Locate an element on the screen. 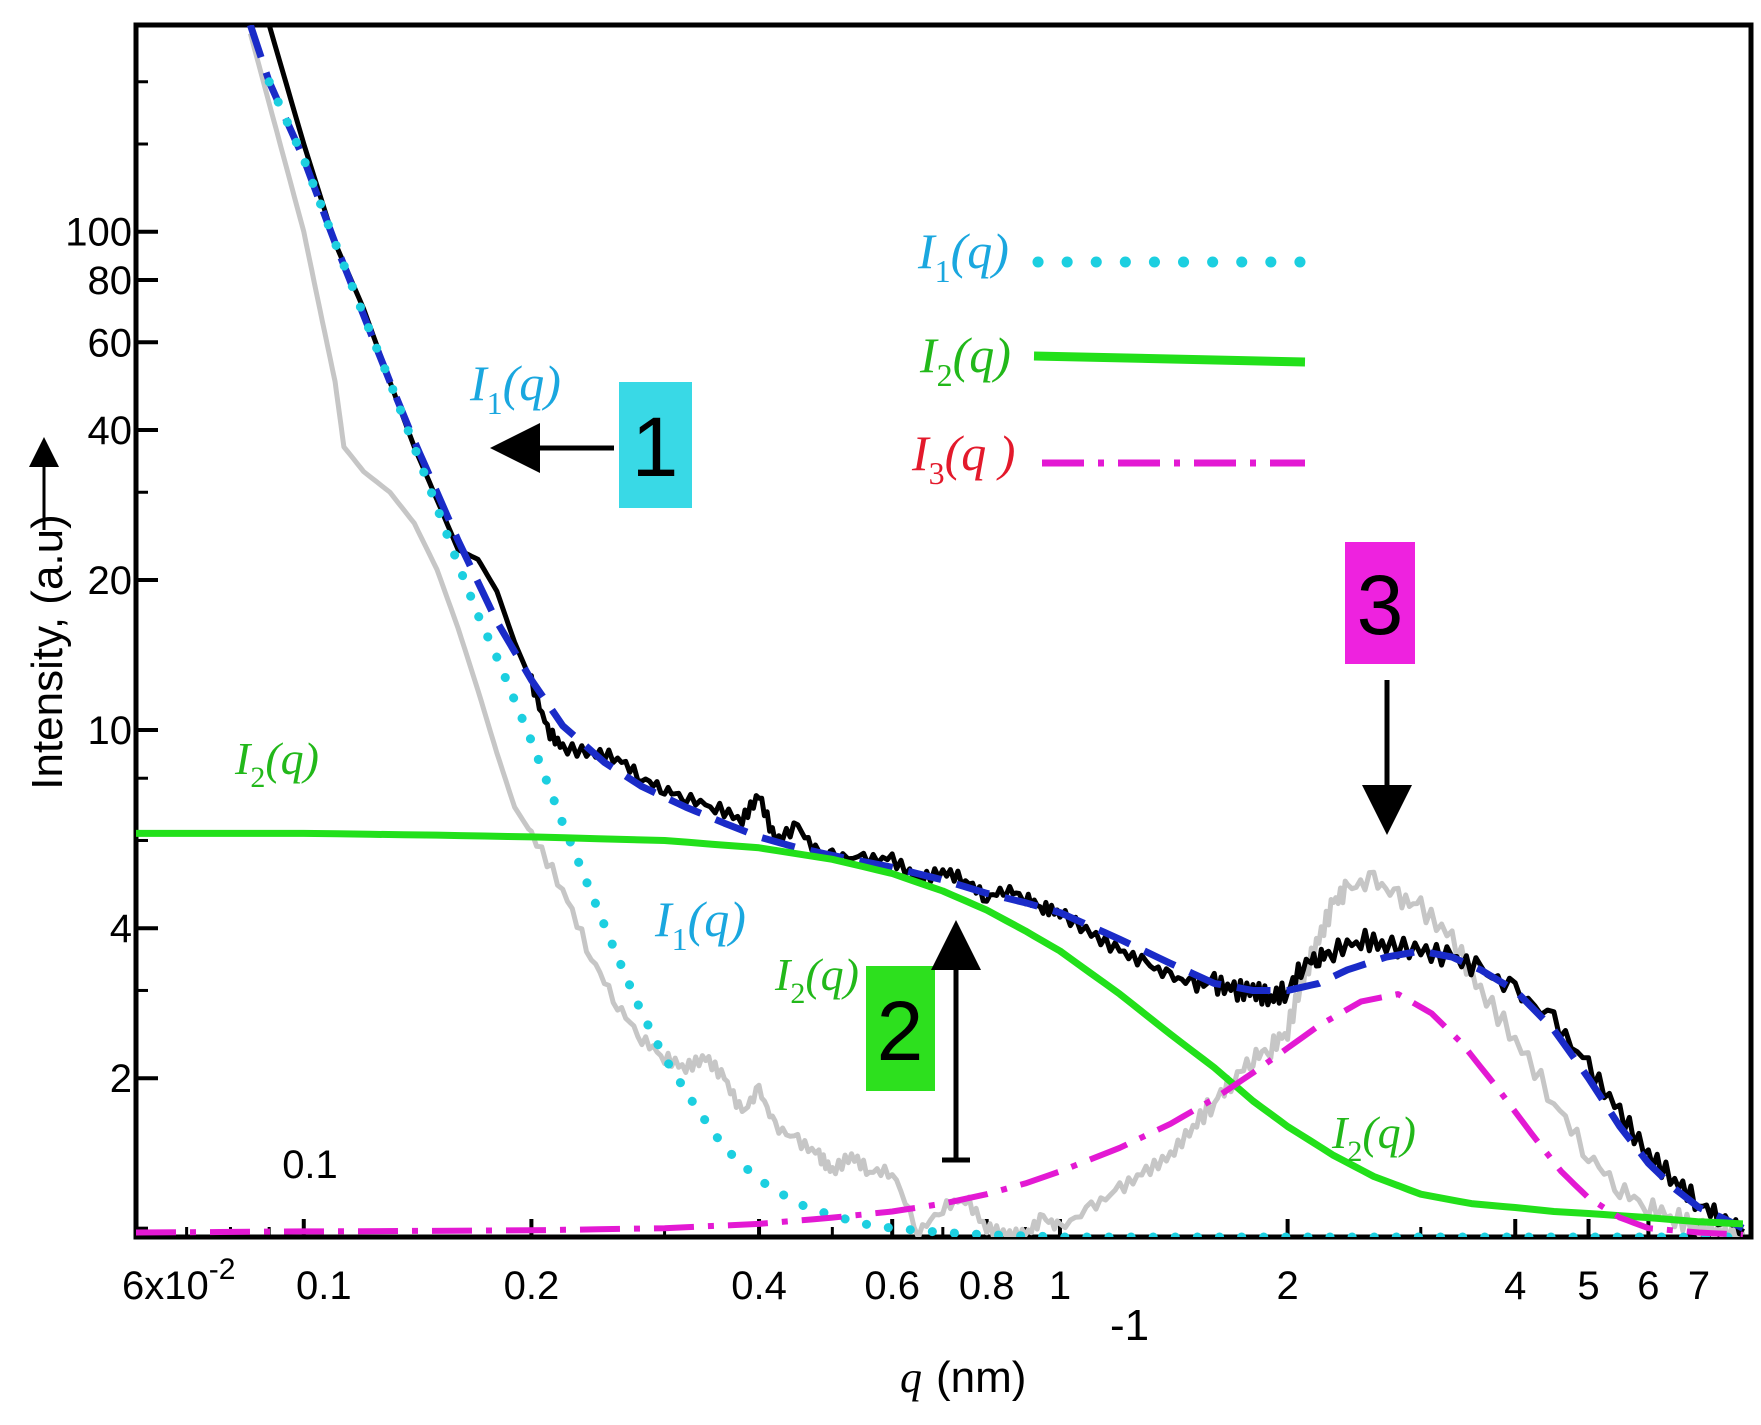 This screenshot has height=1425, width=1761. label-i2-right: I2(q) is located at coordinates (1373, 1137).